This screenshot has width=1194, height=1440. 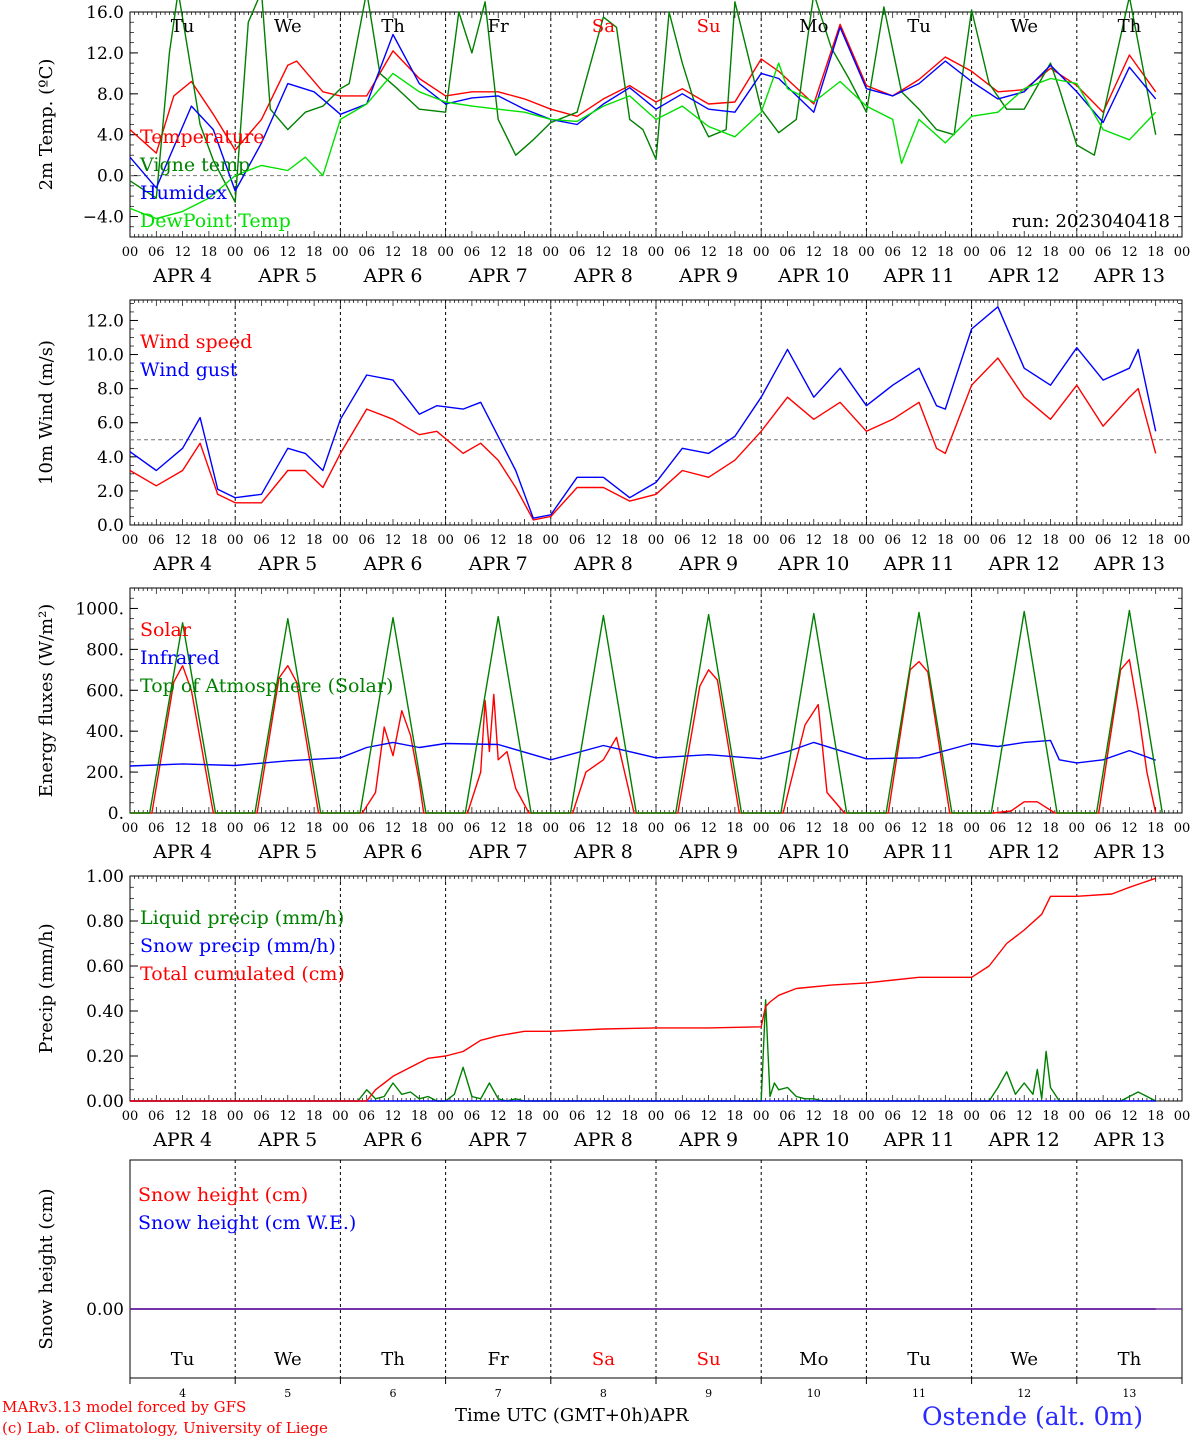 What do you see at coordinates (105, 1057) in the screenshot?
I see `y-tick-label: 0.20` at bounding box center [105, 1057].